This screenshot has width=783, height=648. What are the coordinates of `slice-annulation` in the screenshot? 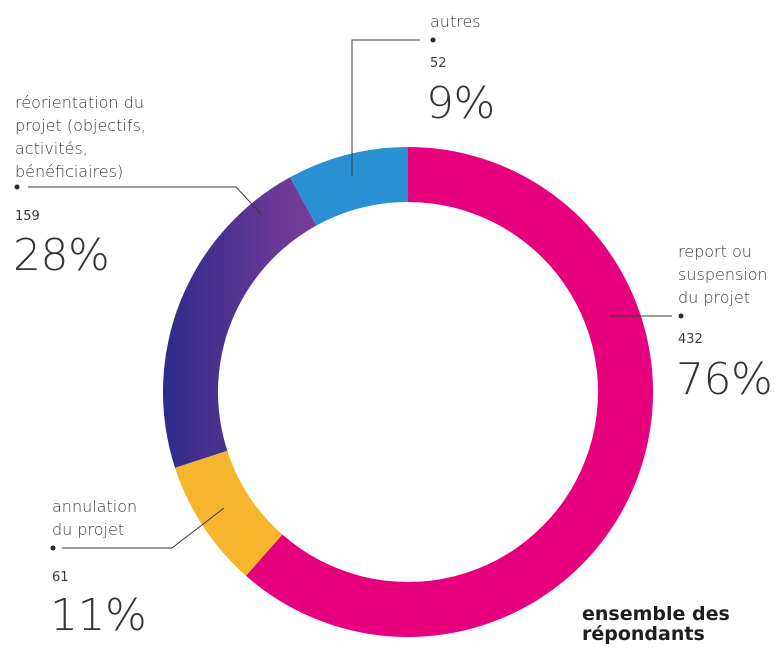 It's located at (228, 513).